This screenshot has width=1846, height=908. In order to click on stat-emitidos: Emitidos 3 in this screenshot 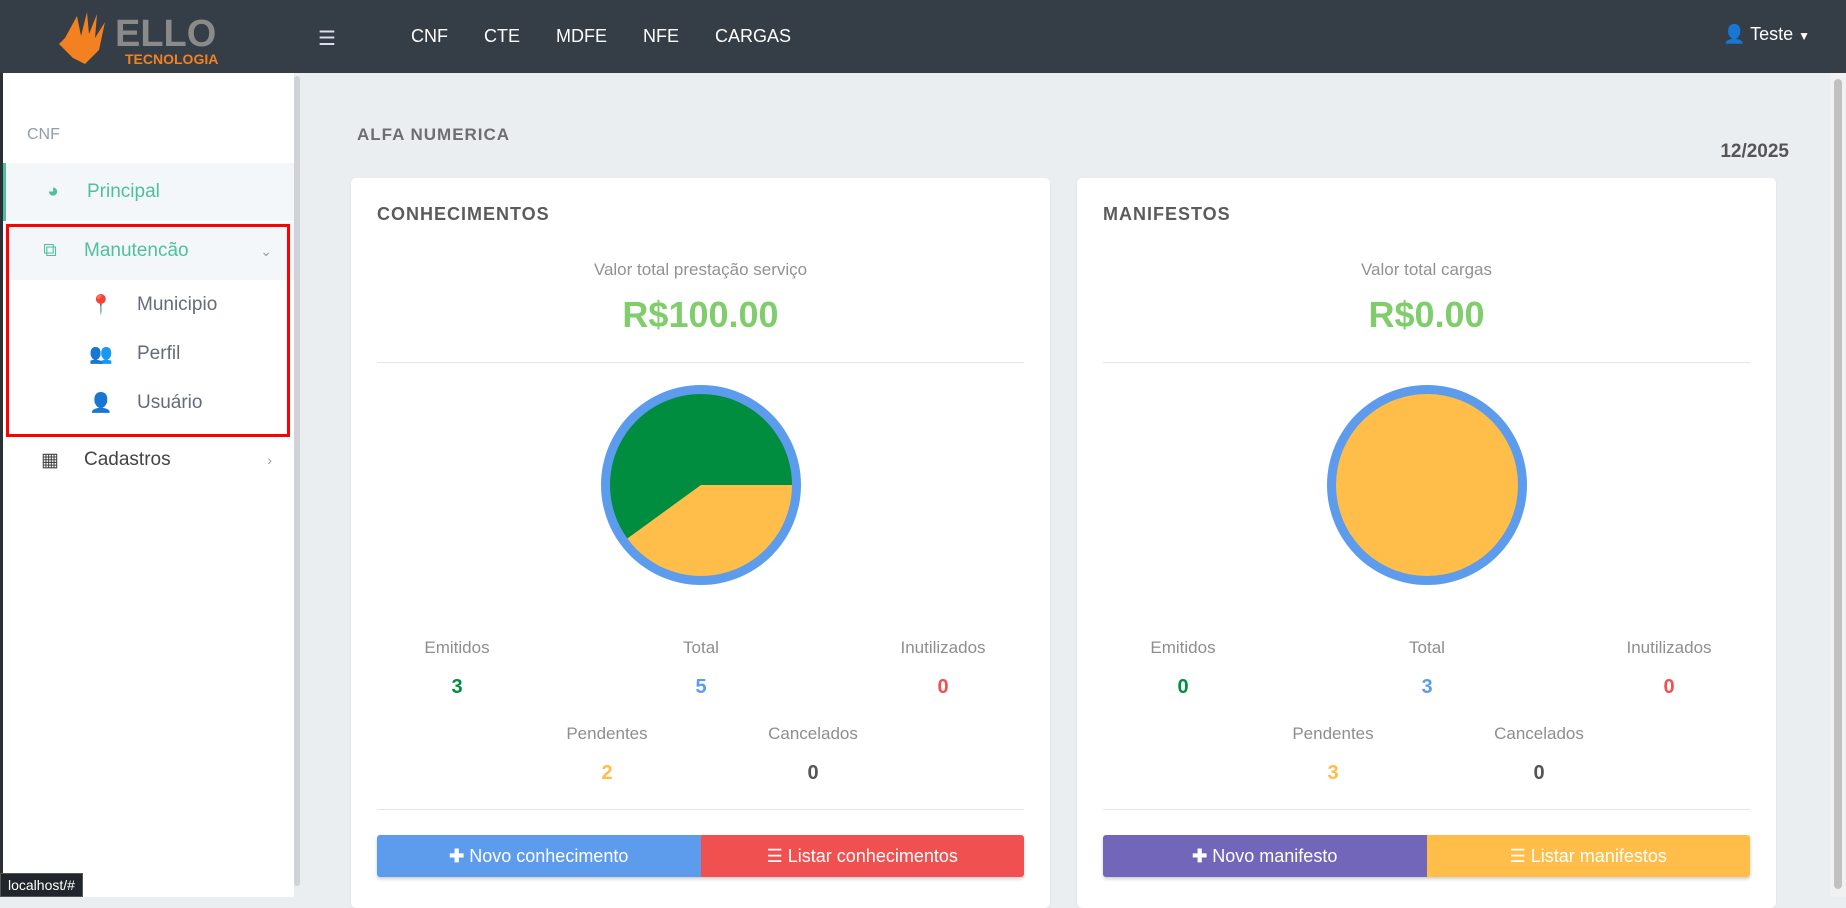, I will do `click(457, 668)`.